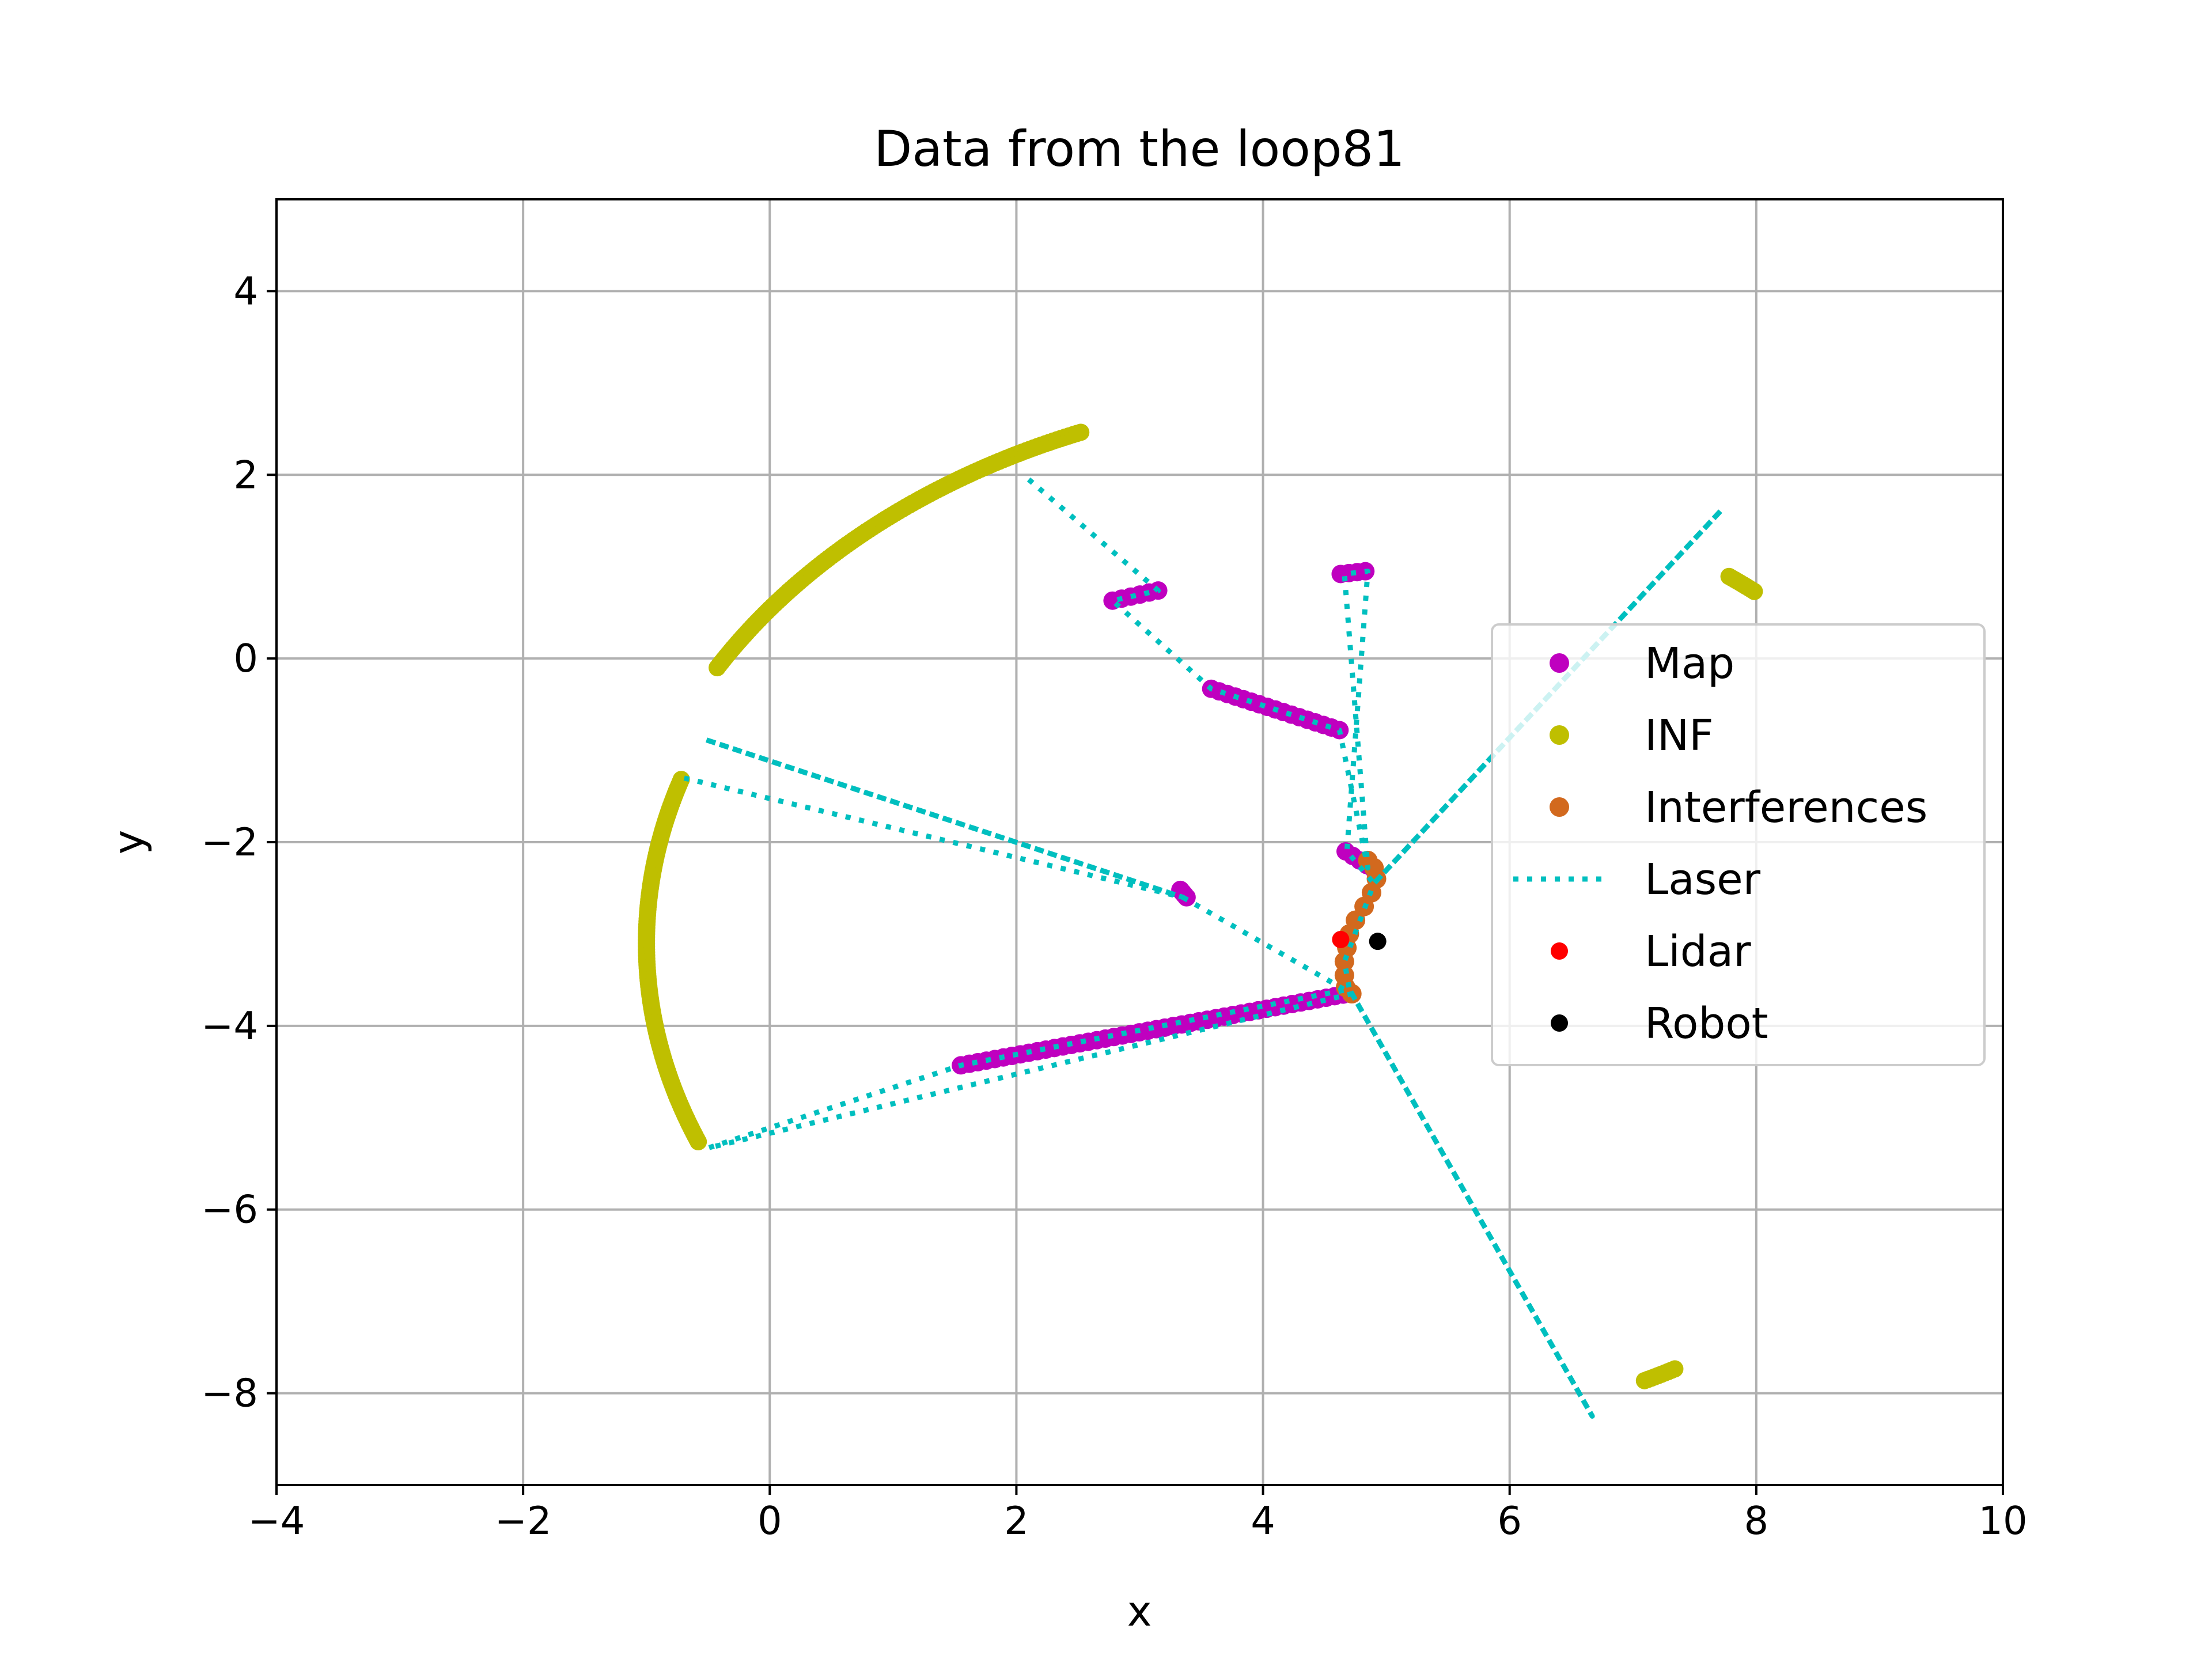 Image resolution: width=2212 pixels, height=1659 pixels. I want to click on legend: Map INF Interferences Laser Lidar Robot, so click(1738, 844).